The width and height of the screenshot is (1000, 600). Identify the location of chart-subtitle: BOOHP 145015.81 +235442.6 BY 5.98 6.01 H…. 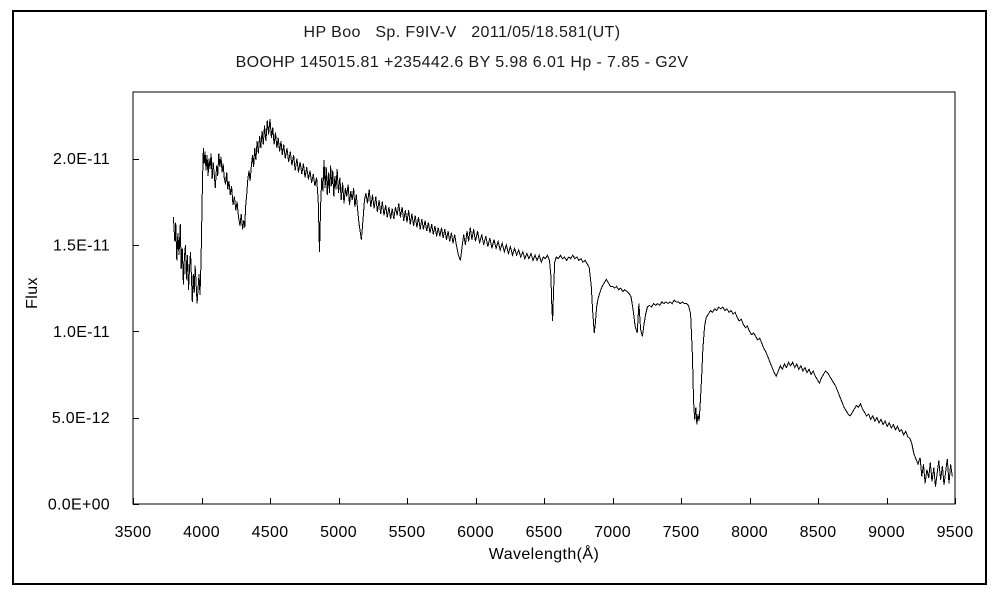
(462, 62).